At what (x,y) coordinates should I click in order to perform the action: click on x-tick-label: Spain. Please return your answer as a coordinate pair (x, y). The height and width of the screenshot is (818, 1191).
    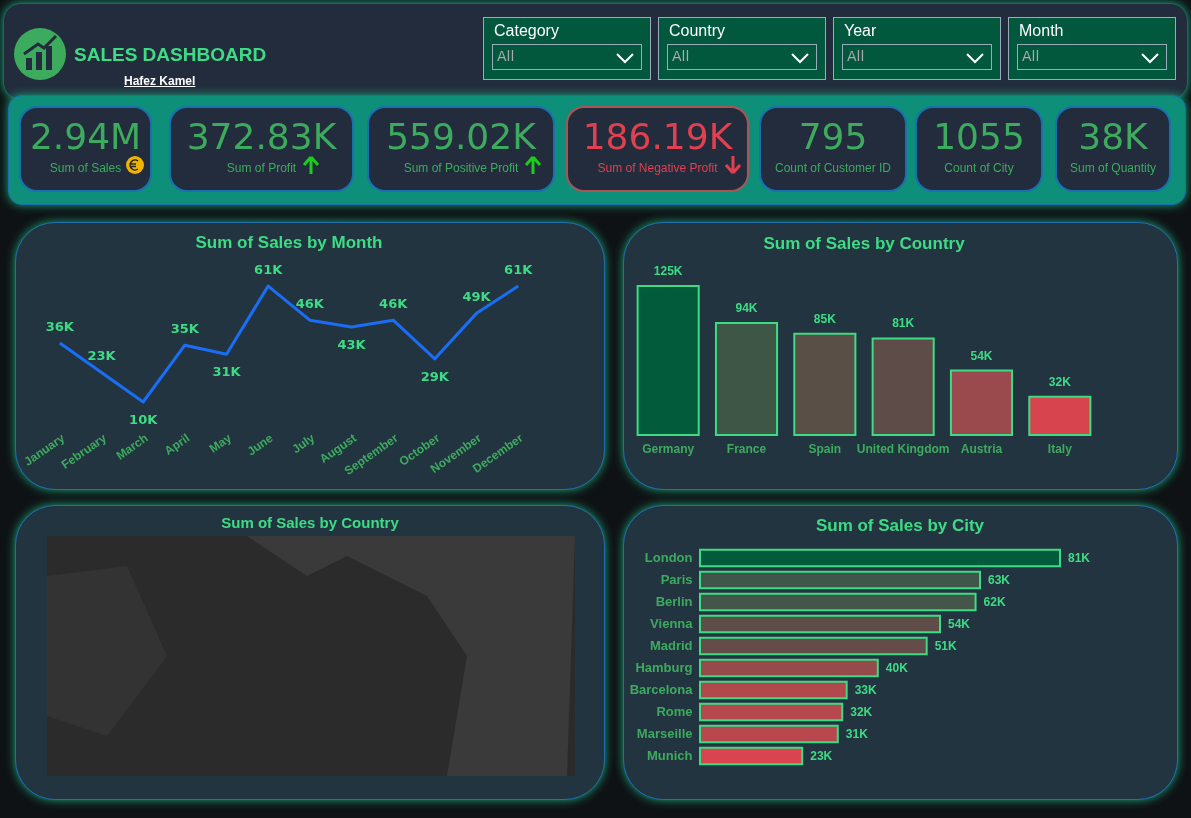
    Looking at the image, I should click on (825, 448).